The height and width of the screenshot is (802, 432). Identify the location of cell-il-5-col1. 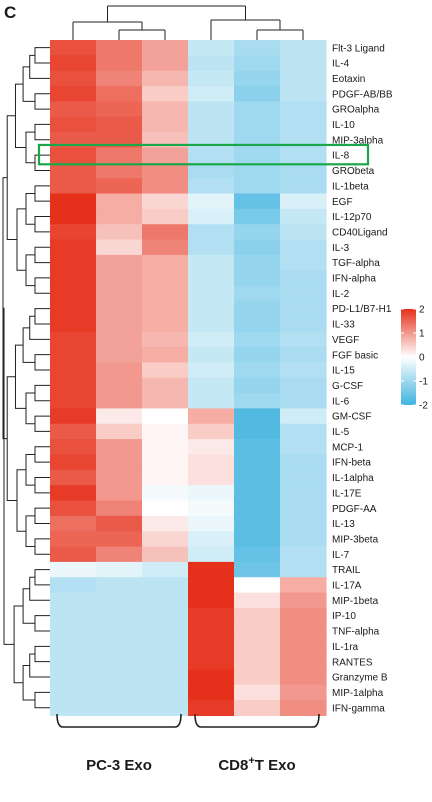
(73, 431).